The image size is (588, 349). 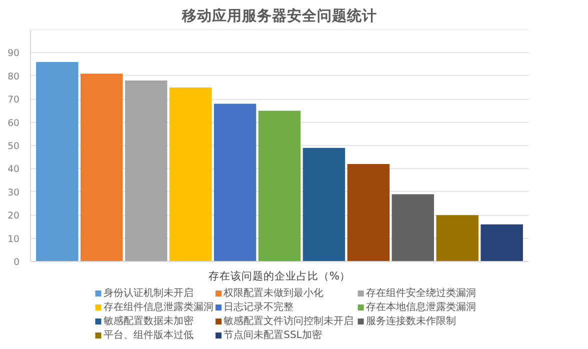 What do you see at coordinates (14, 170) in the screenshot?
I see `y-tick-label: 40` at bounding box center [14, 170].